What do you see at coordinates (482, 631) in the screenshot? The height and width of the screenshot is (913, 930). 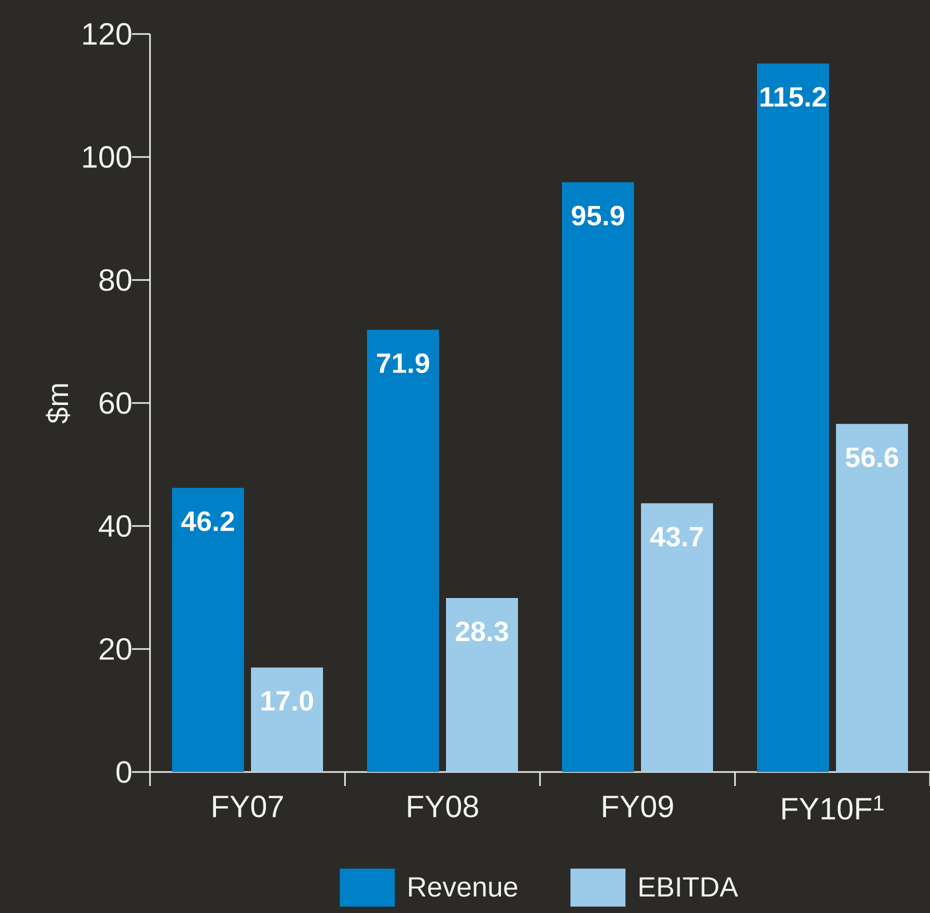 I see `data-label: 28.3` at bounding box center [482, 631].